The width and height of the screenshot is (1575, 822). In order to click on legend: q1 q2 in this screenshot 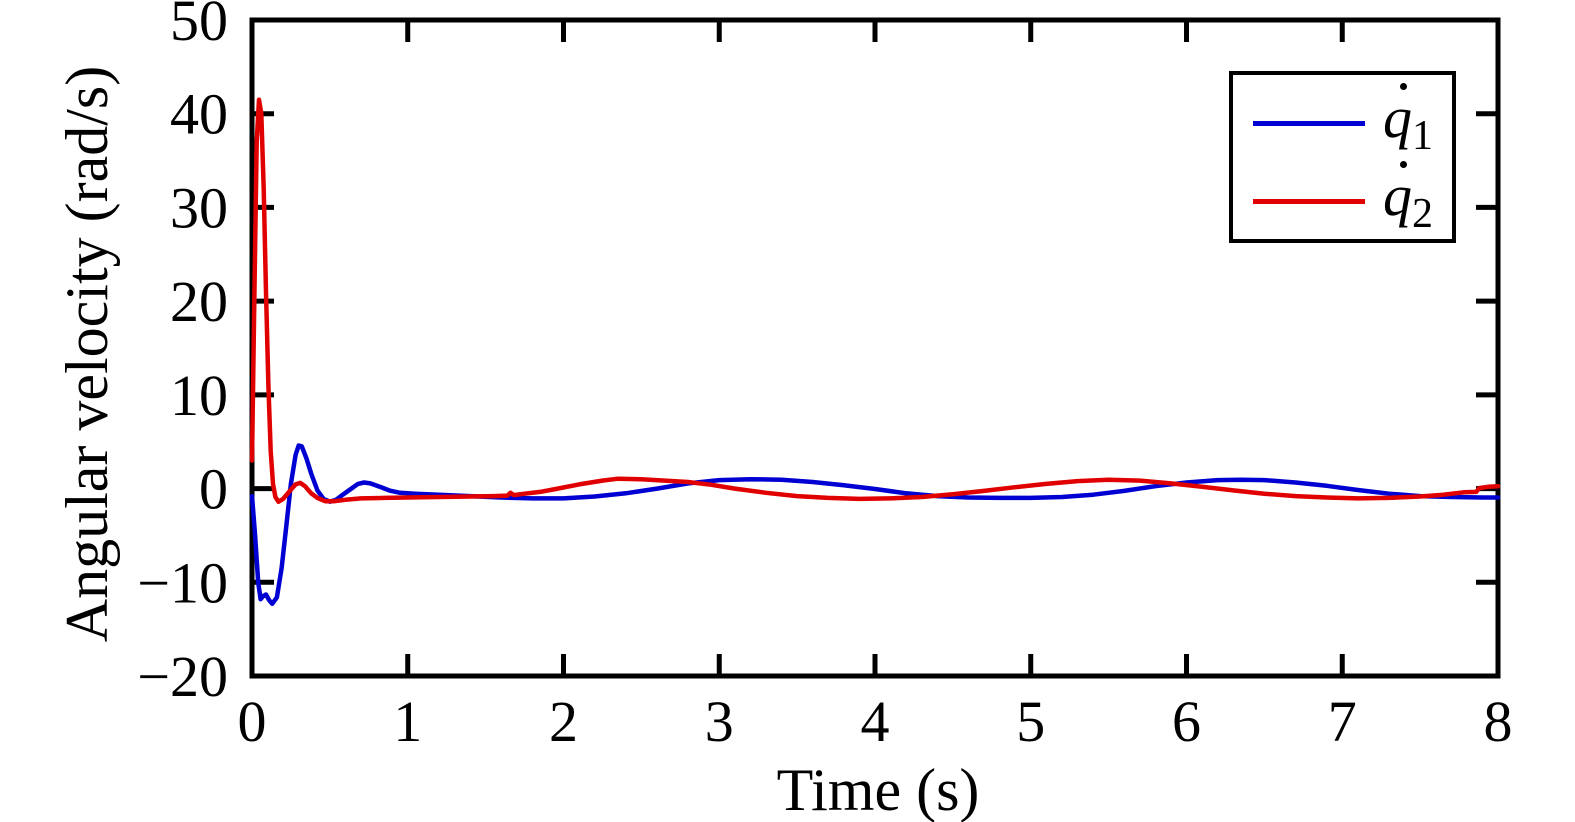, I will do `click(1342, 157)`.